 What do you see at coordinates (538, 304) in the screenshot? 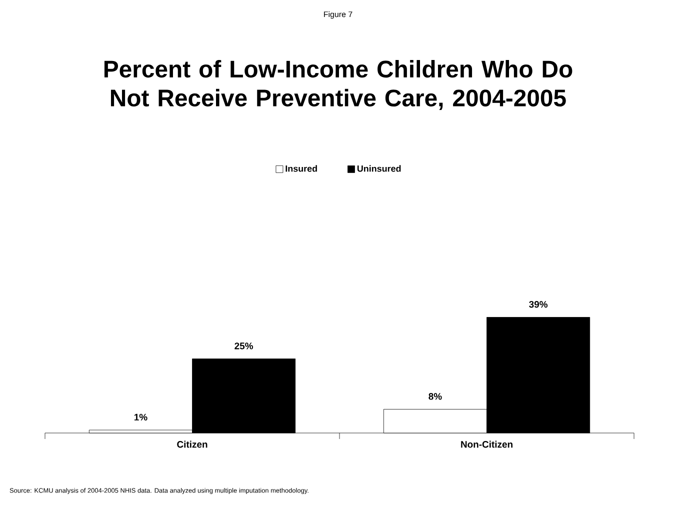
I see `data-label: 39%` at bounding box center [538, 304].